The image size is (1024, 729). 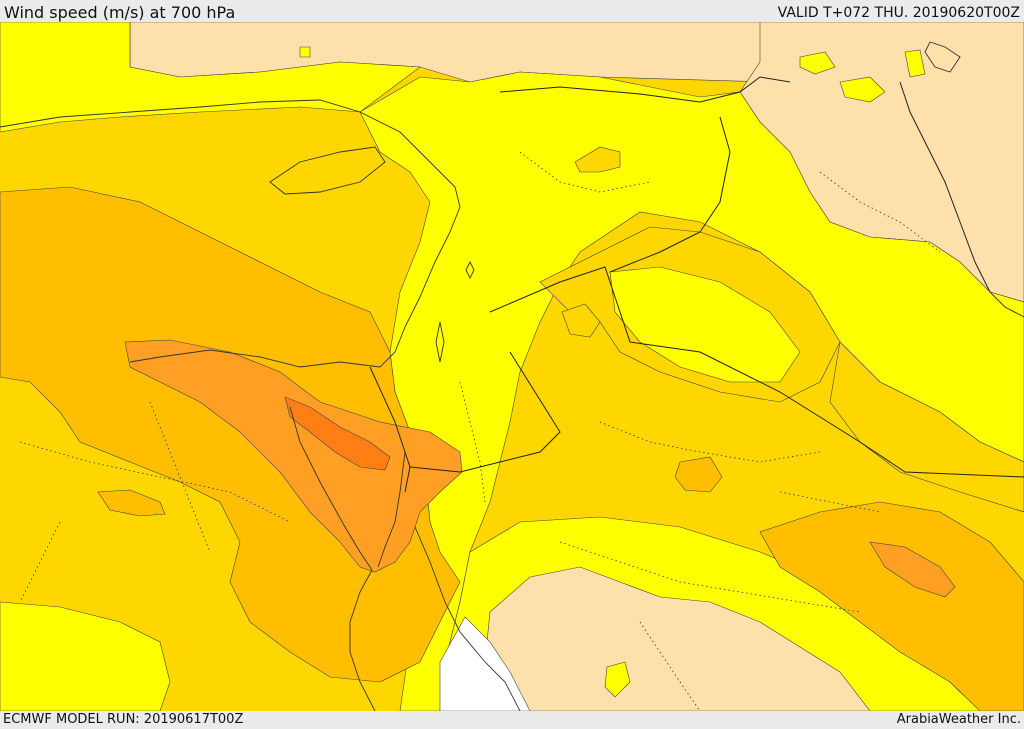 What do you see at coordinates (912, 569) in the screenshot?
I see `wind-band-orange-arabia` at bounding box center [912, 569].